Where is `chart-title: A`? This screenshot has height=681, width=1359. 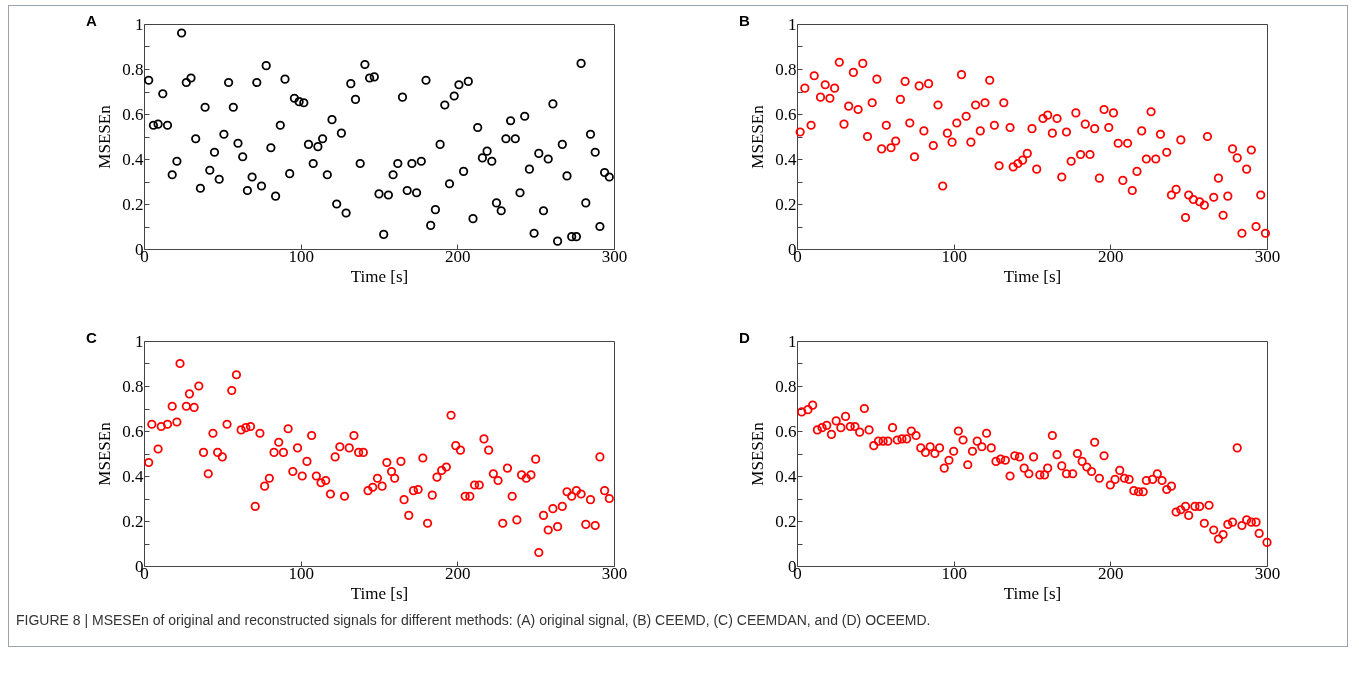 chart-title: A is located at coordinates (91, 20).